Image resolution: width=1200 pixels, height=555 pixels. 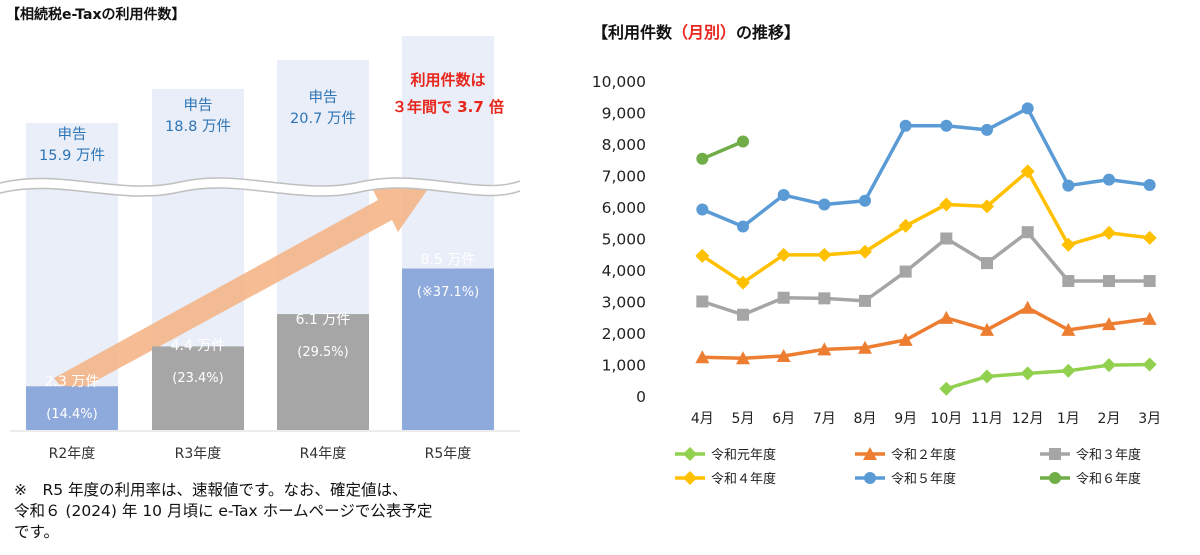 I want to click on title-part: の推移】, so click(x=768, y=32).